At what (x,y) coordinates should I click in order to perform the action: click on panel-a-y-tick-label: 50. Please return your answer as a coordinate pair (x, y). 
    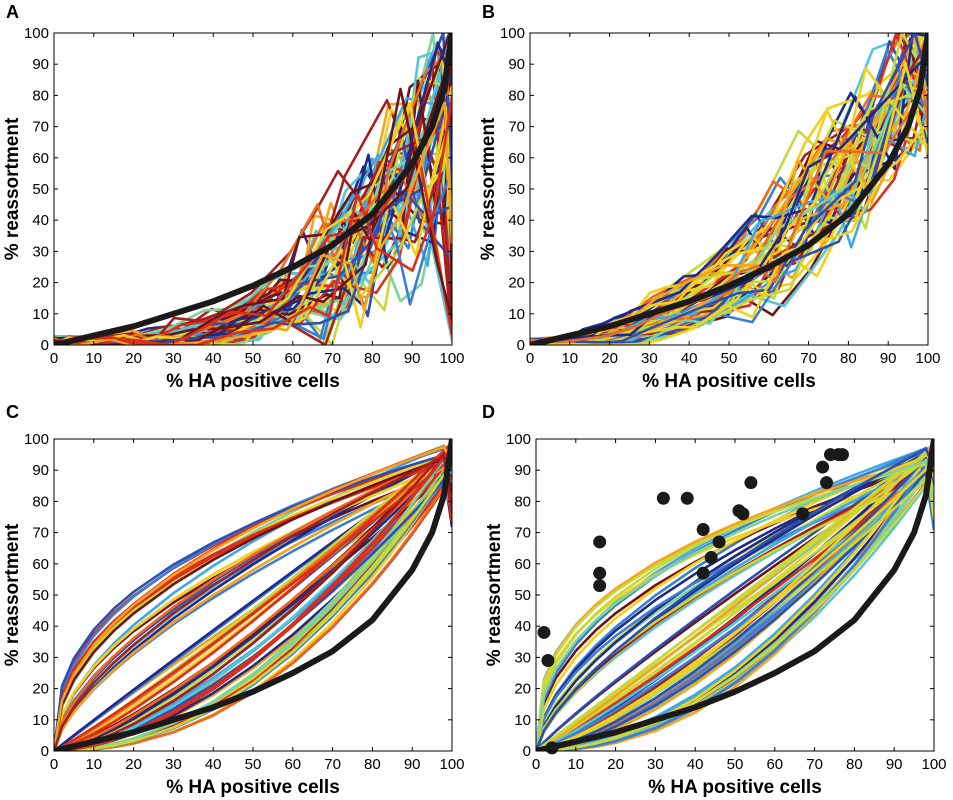
    Looking at the image, I should click on (40, 189).